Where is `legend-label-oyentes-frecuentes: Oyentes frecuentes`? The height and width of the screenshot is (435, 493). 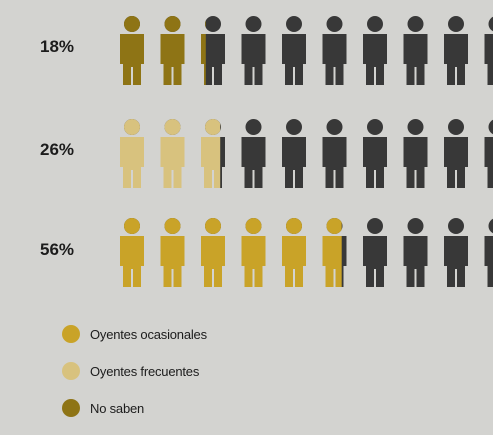
legend-label-oyentes-frecuentes: Oyentes frecuentes is located at coordinates (144, 371).